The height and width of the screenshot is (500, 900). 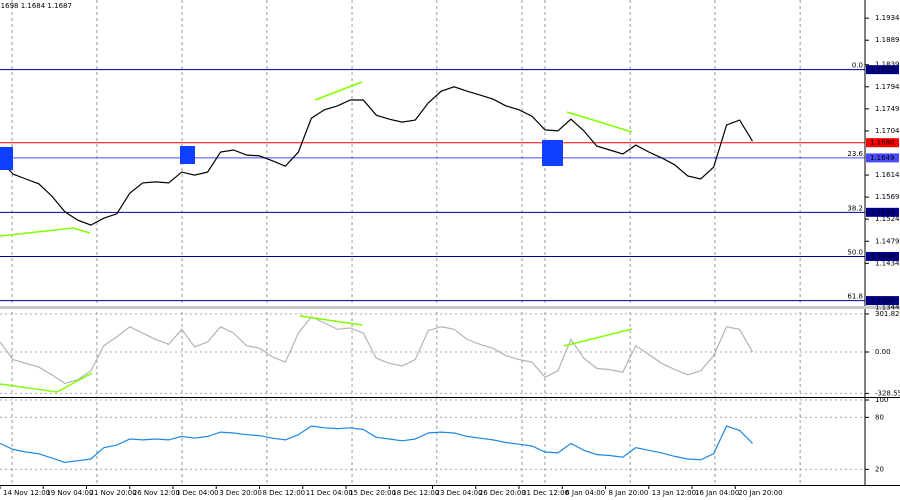 I want to click on x-tick-label: 8 Dec 12:00, so click(x=284, y=493).